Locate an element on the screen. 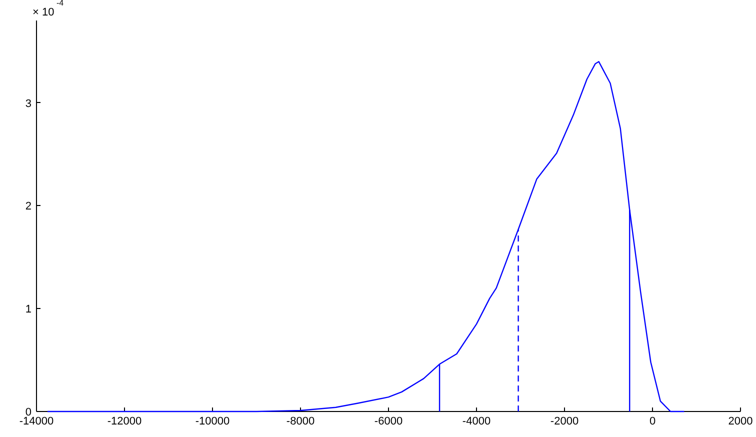 Image resolution: width=756 pixels, height=437 pixels. x-tick-label: -6000 is located at coordinates (388, 422).